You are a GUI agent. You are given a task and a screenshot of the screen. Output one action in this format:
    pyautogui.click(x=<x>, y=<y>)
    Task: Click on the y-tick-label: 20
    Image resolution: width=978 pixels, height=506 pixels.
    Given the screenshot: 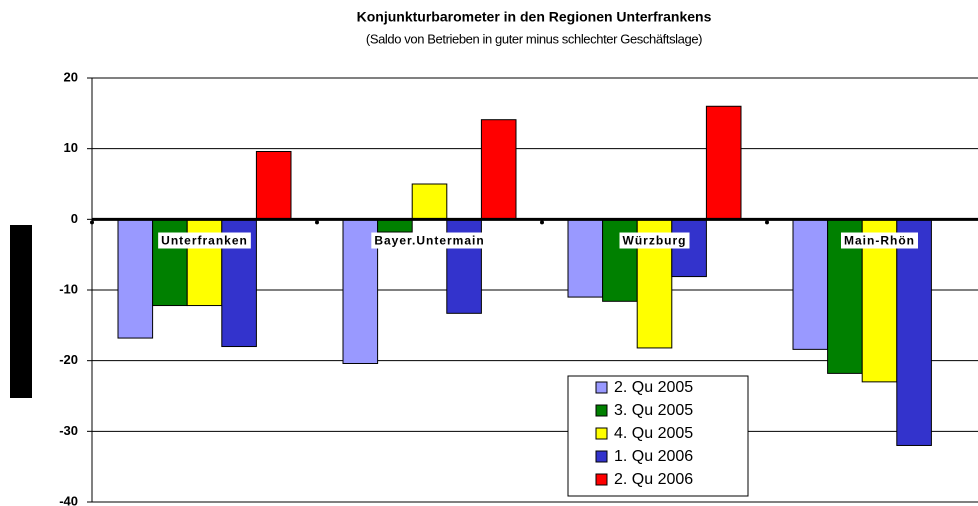 What is the action you would take?
    pyautogui.click(x=71, y=76)
    